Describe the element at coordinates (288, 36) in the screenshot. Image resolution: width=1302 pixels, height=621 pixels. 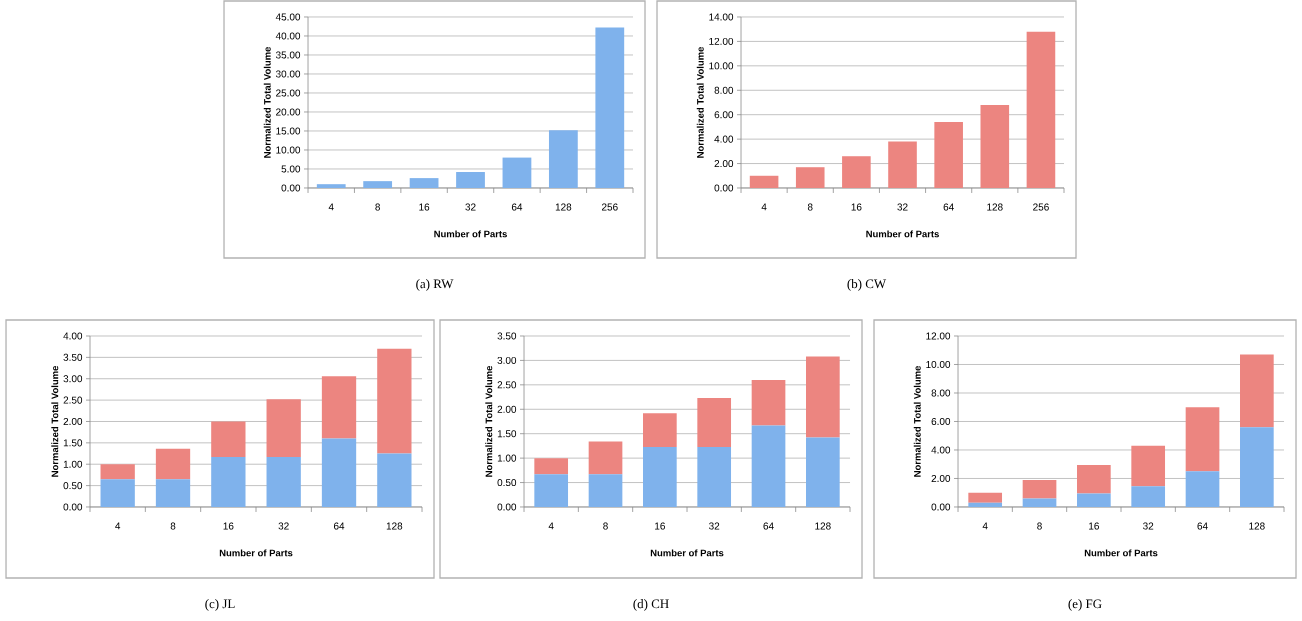
I see `y-tick-label: 40.00` at that location.